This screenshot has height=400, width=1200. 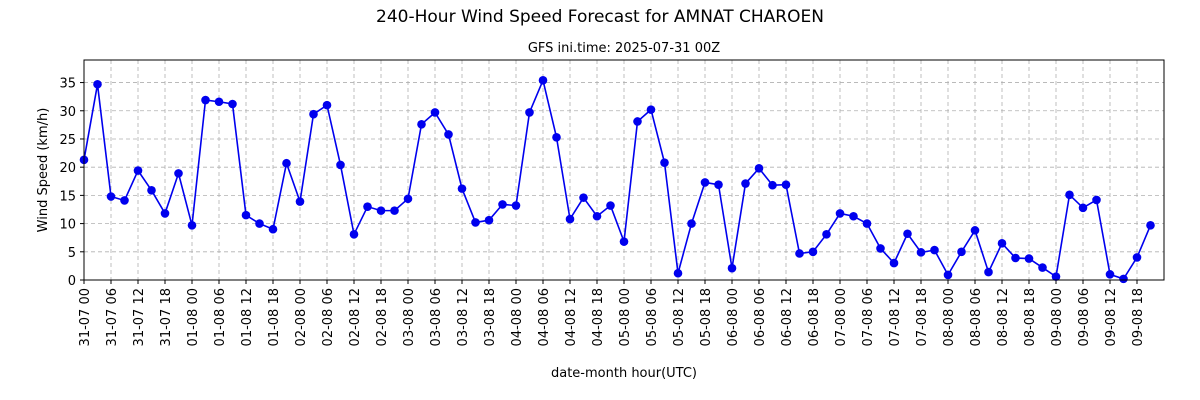 What do you see at coordinates (43, 170) in the screenshot?
I see `y-axis-label: Wind Speed (km/h)` at bounding box center [43, 170].